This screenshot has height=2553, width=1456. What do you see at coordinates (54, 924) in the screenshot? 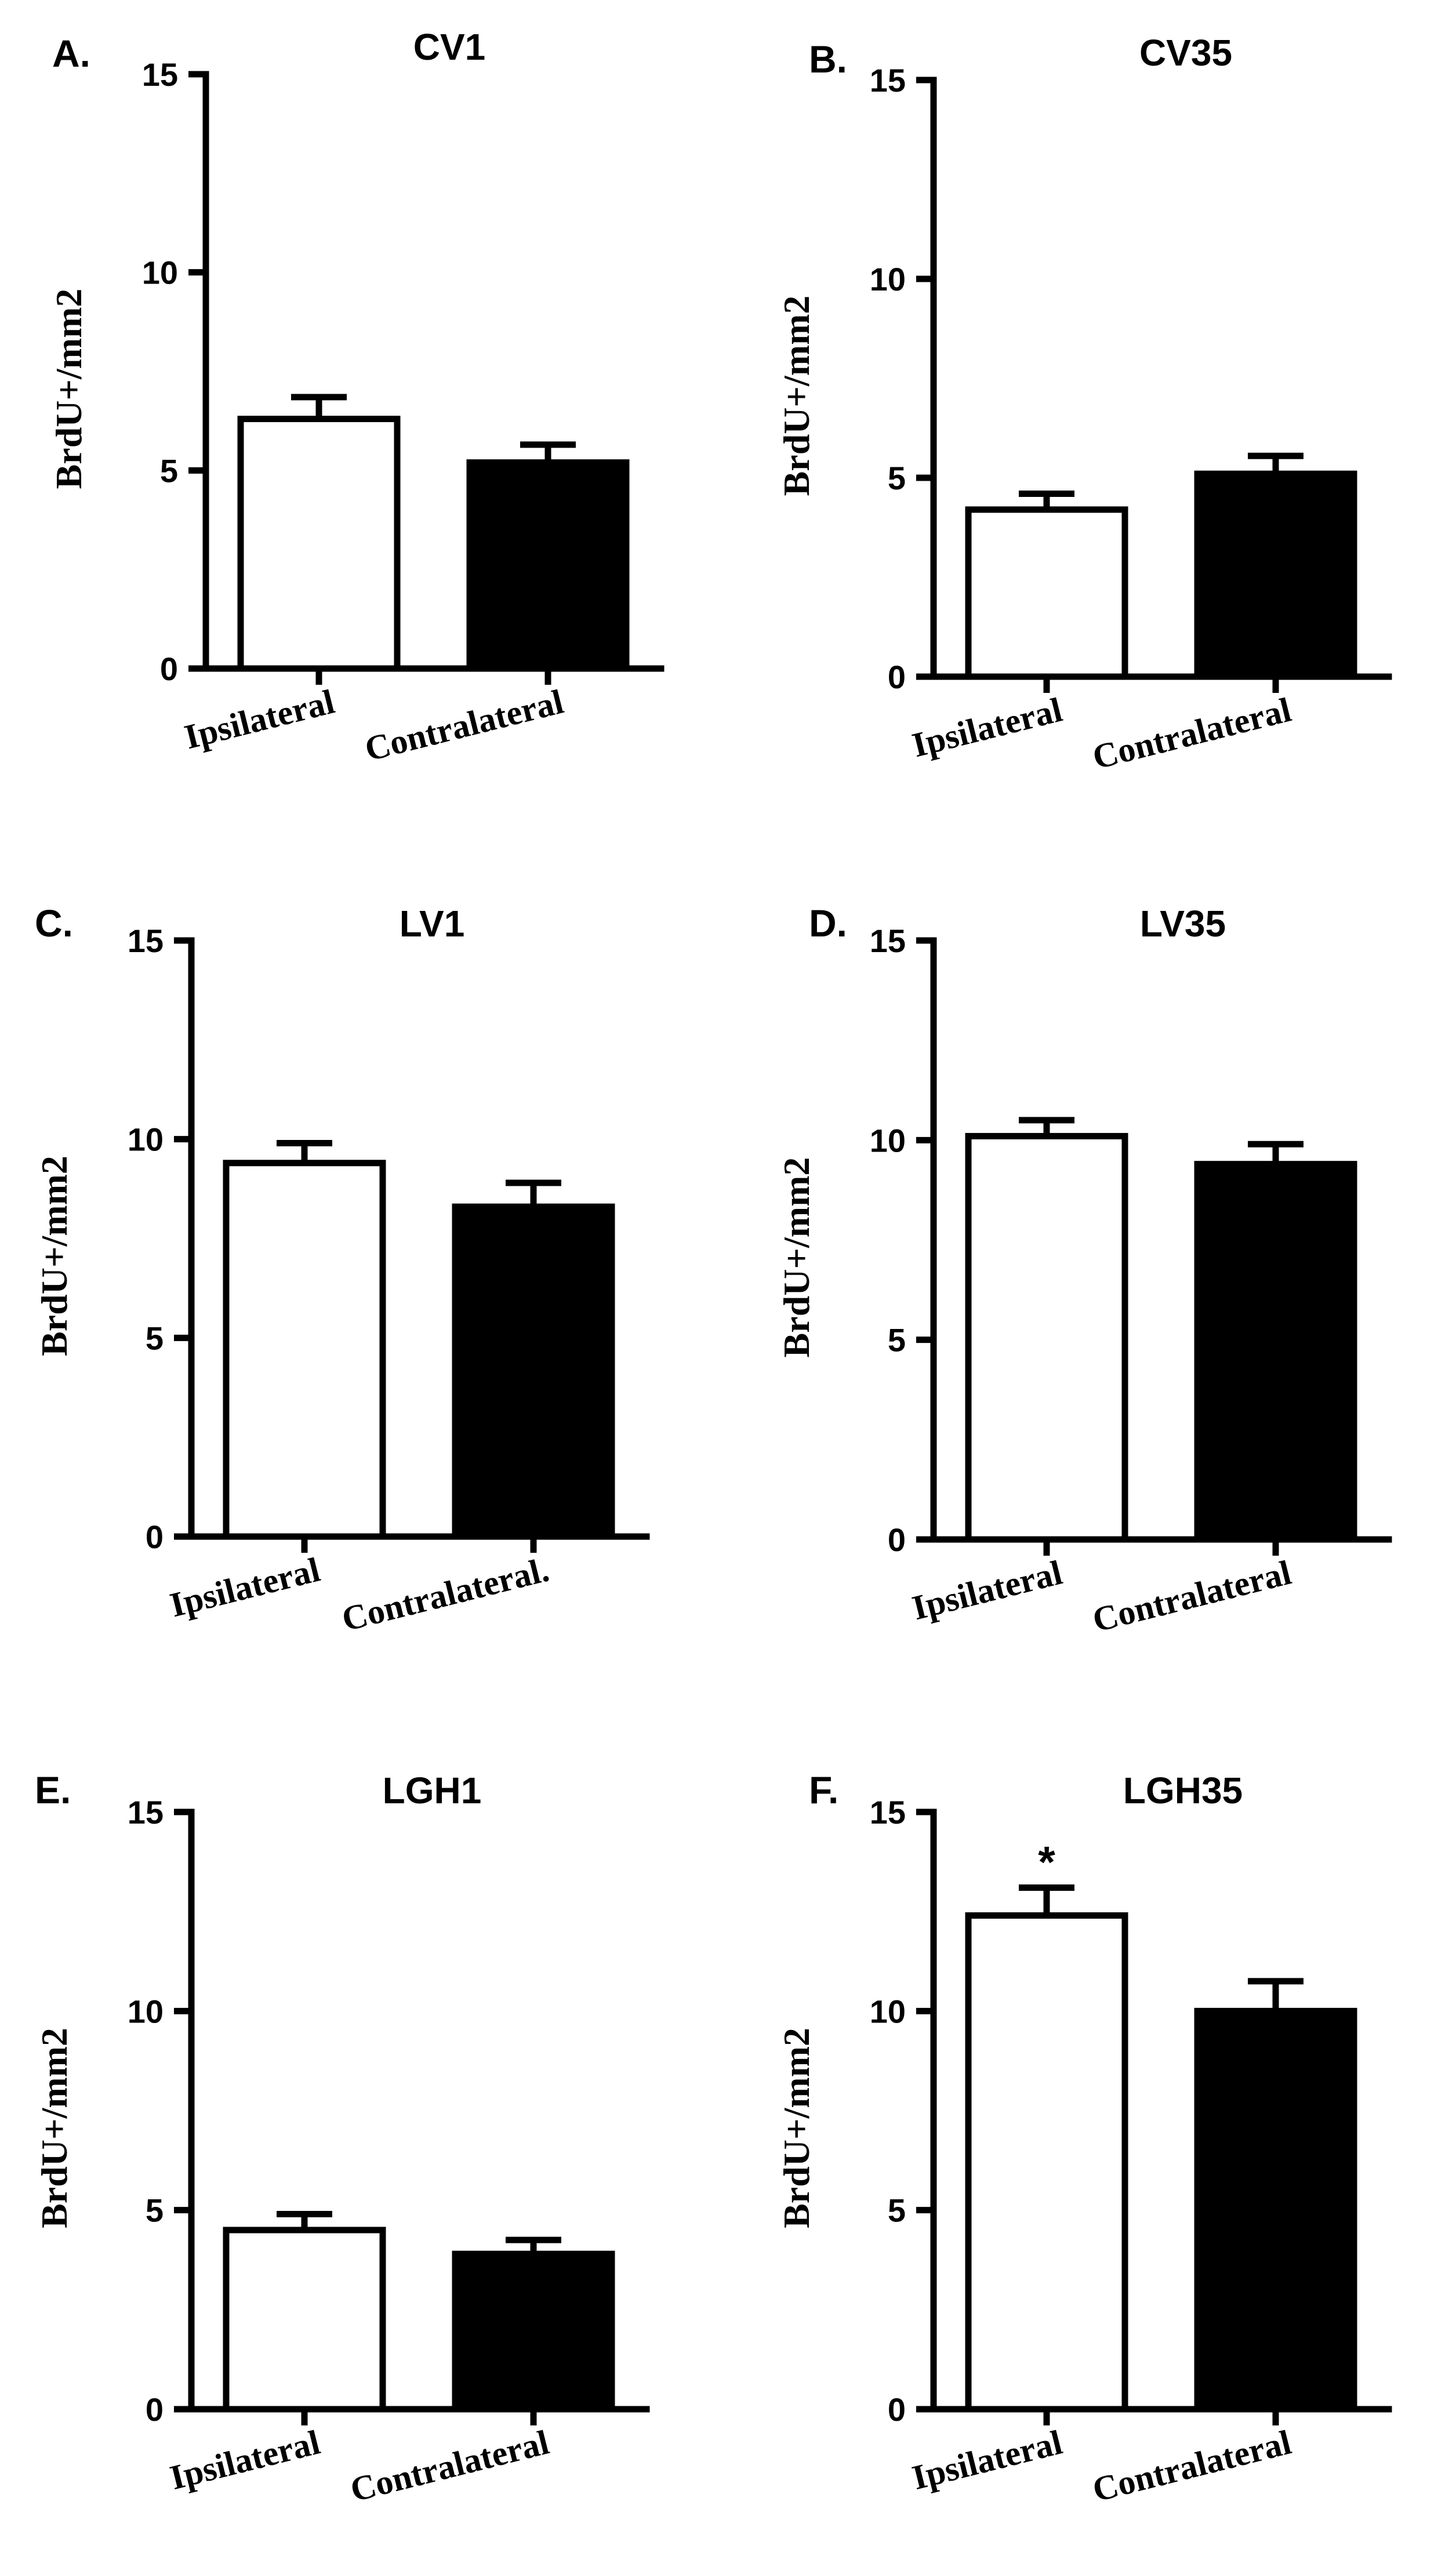
I see `panel-letter: C.` at bounding box center [54, 924].